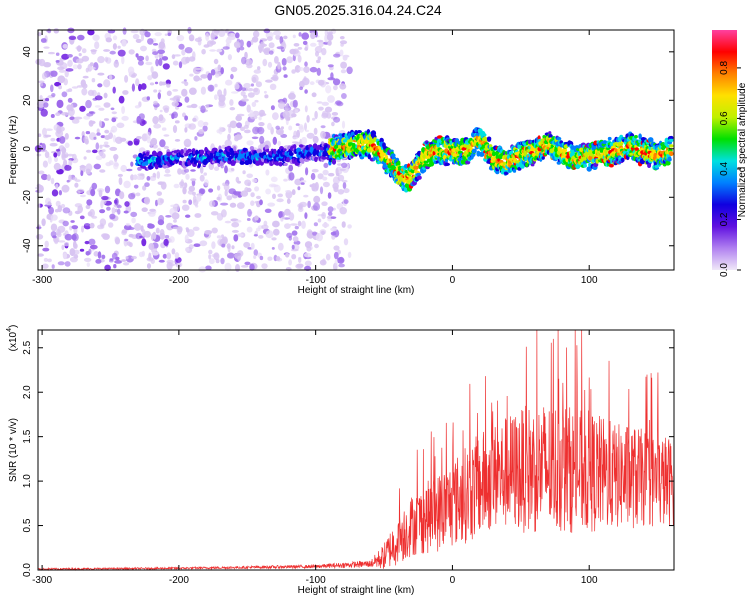 The height and width of the screenshot is (600, 750). What do you see at coordinates (404, 160) in the screenshot?
I see `spectrogram-ridge-layer` at bounding box center [404, 160].